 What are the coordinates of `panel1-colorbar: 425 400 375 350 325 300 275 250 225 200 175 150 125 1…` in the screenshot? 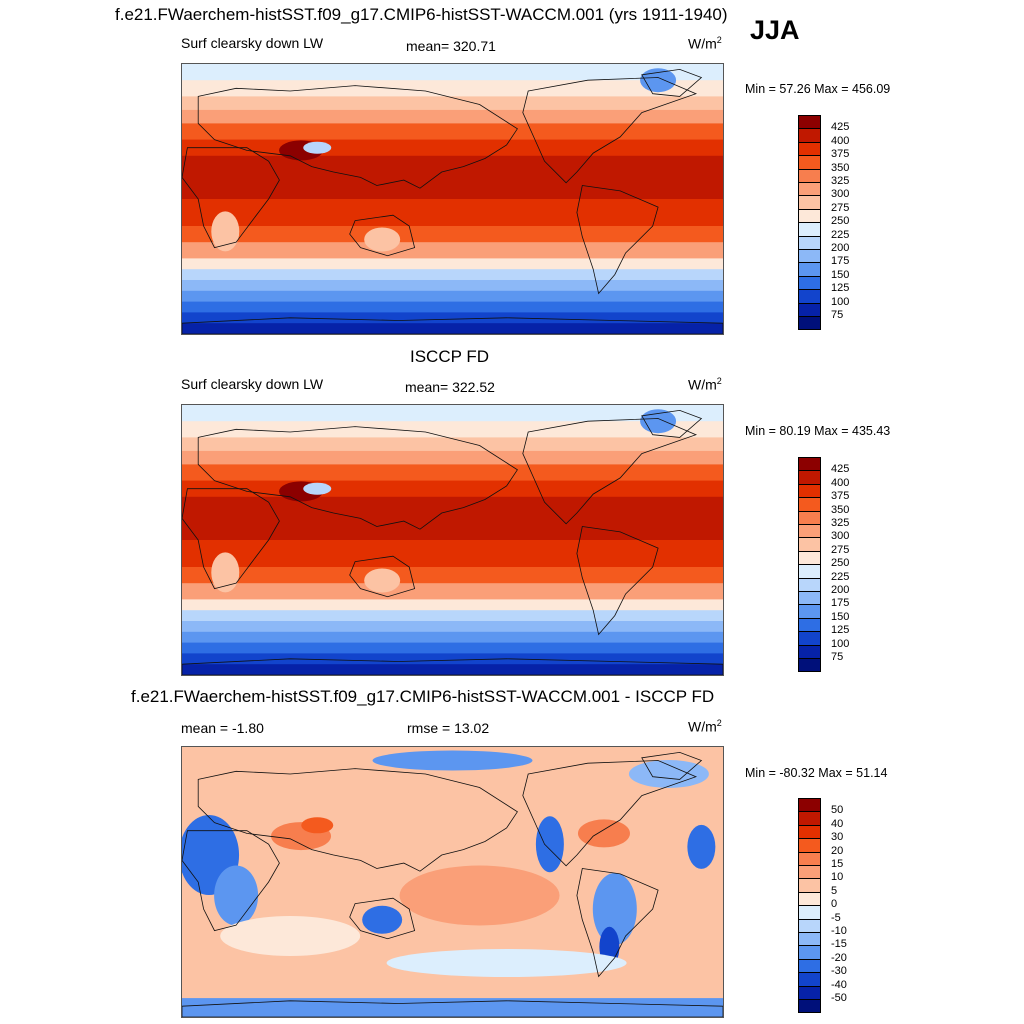 It's located at (828, 223).